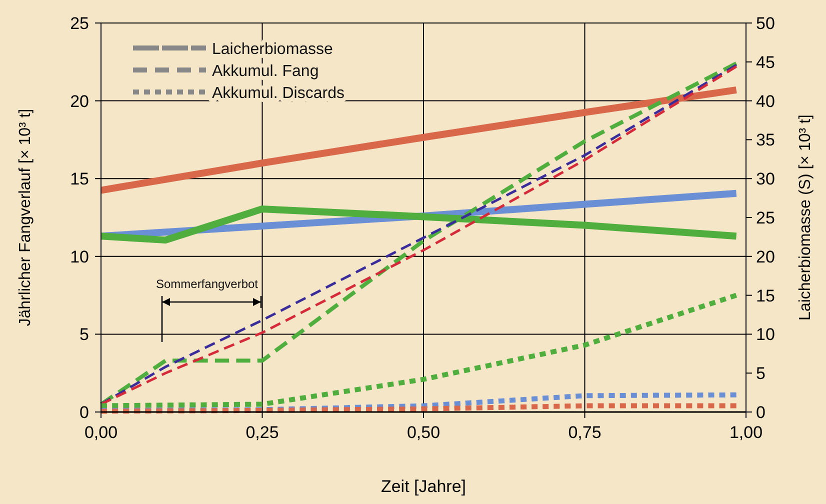  Describe the element at coordinates (765, 140) in the screenshot. I see `y2-tick-label: 35` at that location.